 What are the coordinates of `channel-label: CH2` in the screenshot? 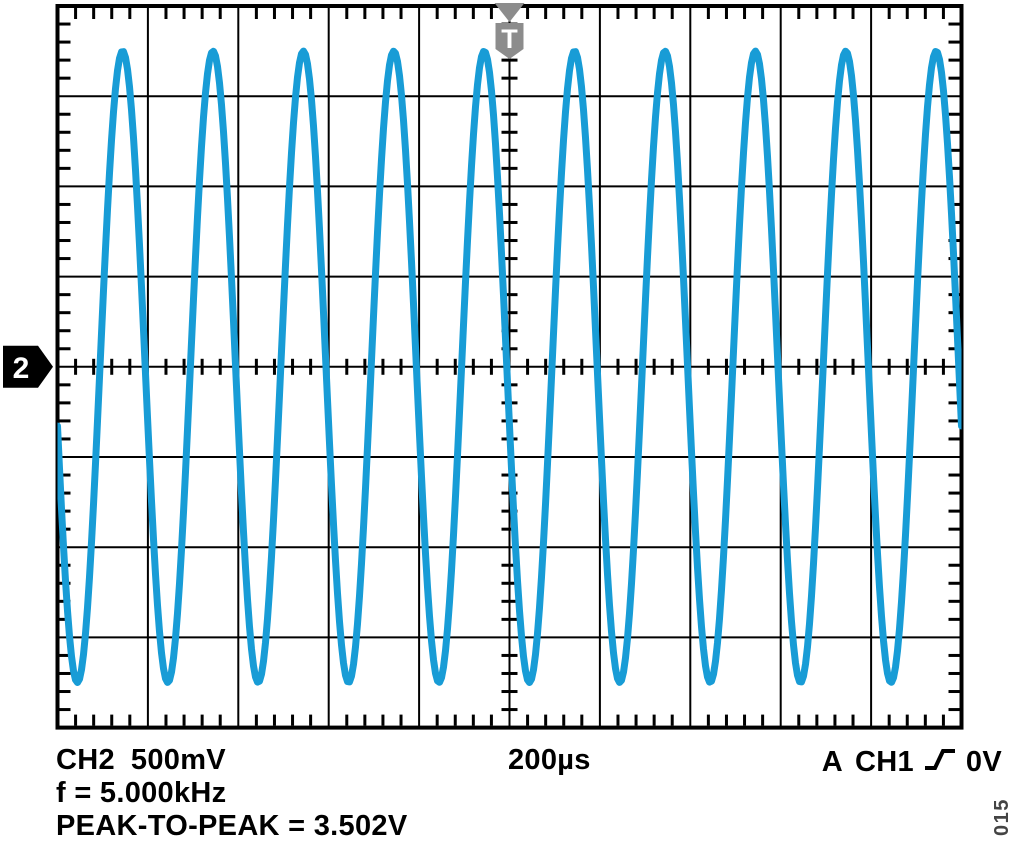 It's located at (85, 760).